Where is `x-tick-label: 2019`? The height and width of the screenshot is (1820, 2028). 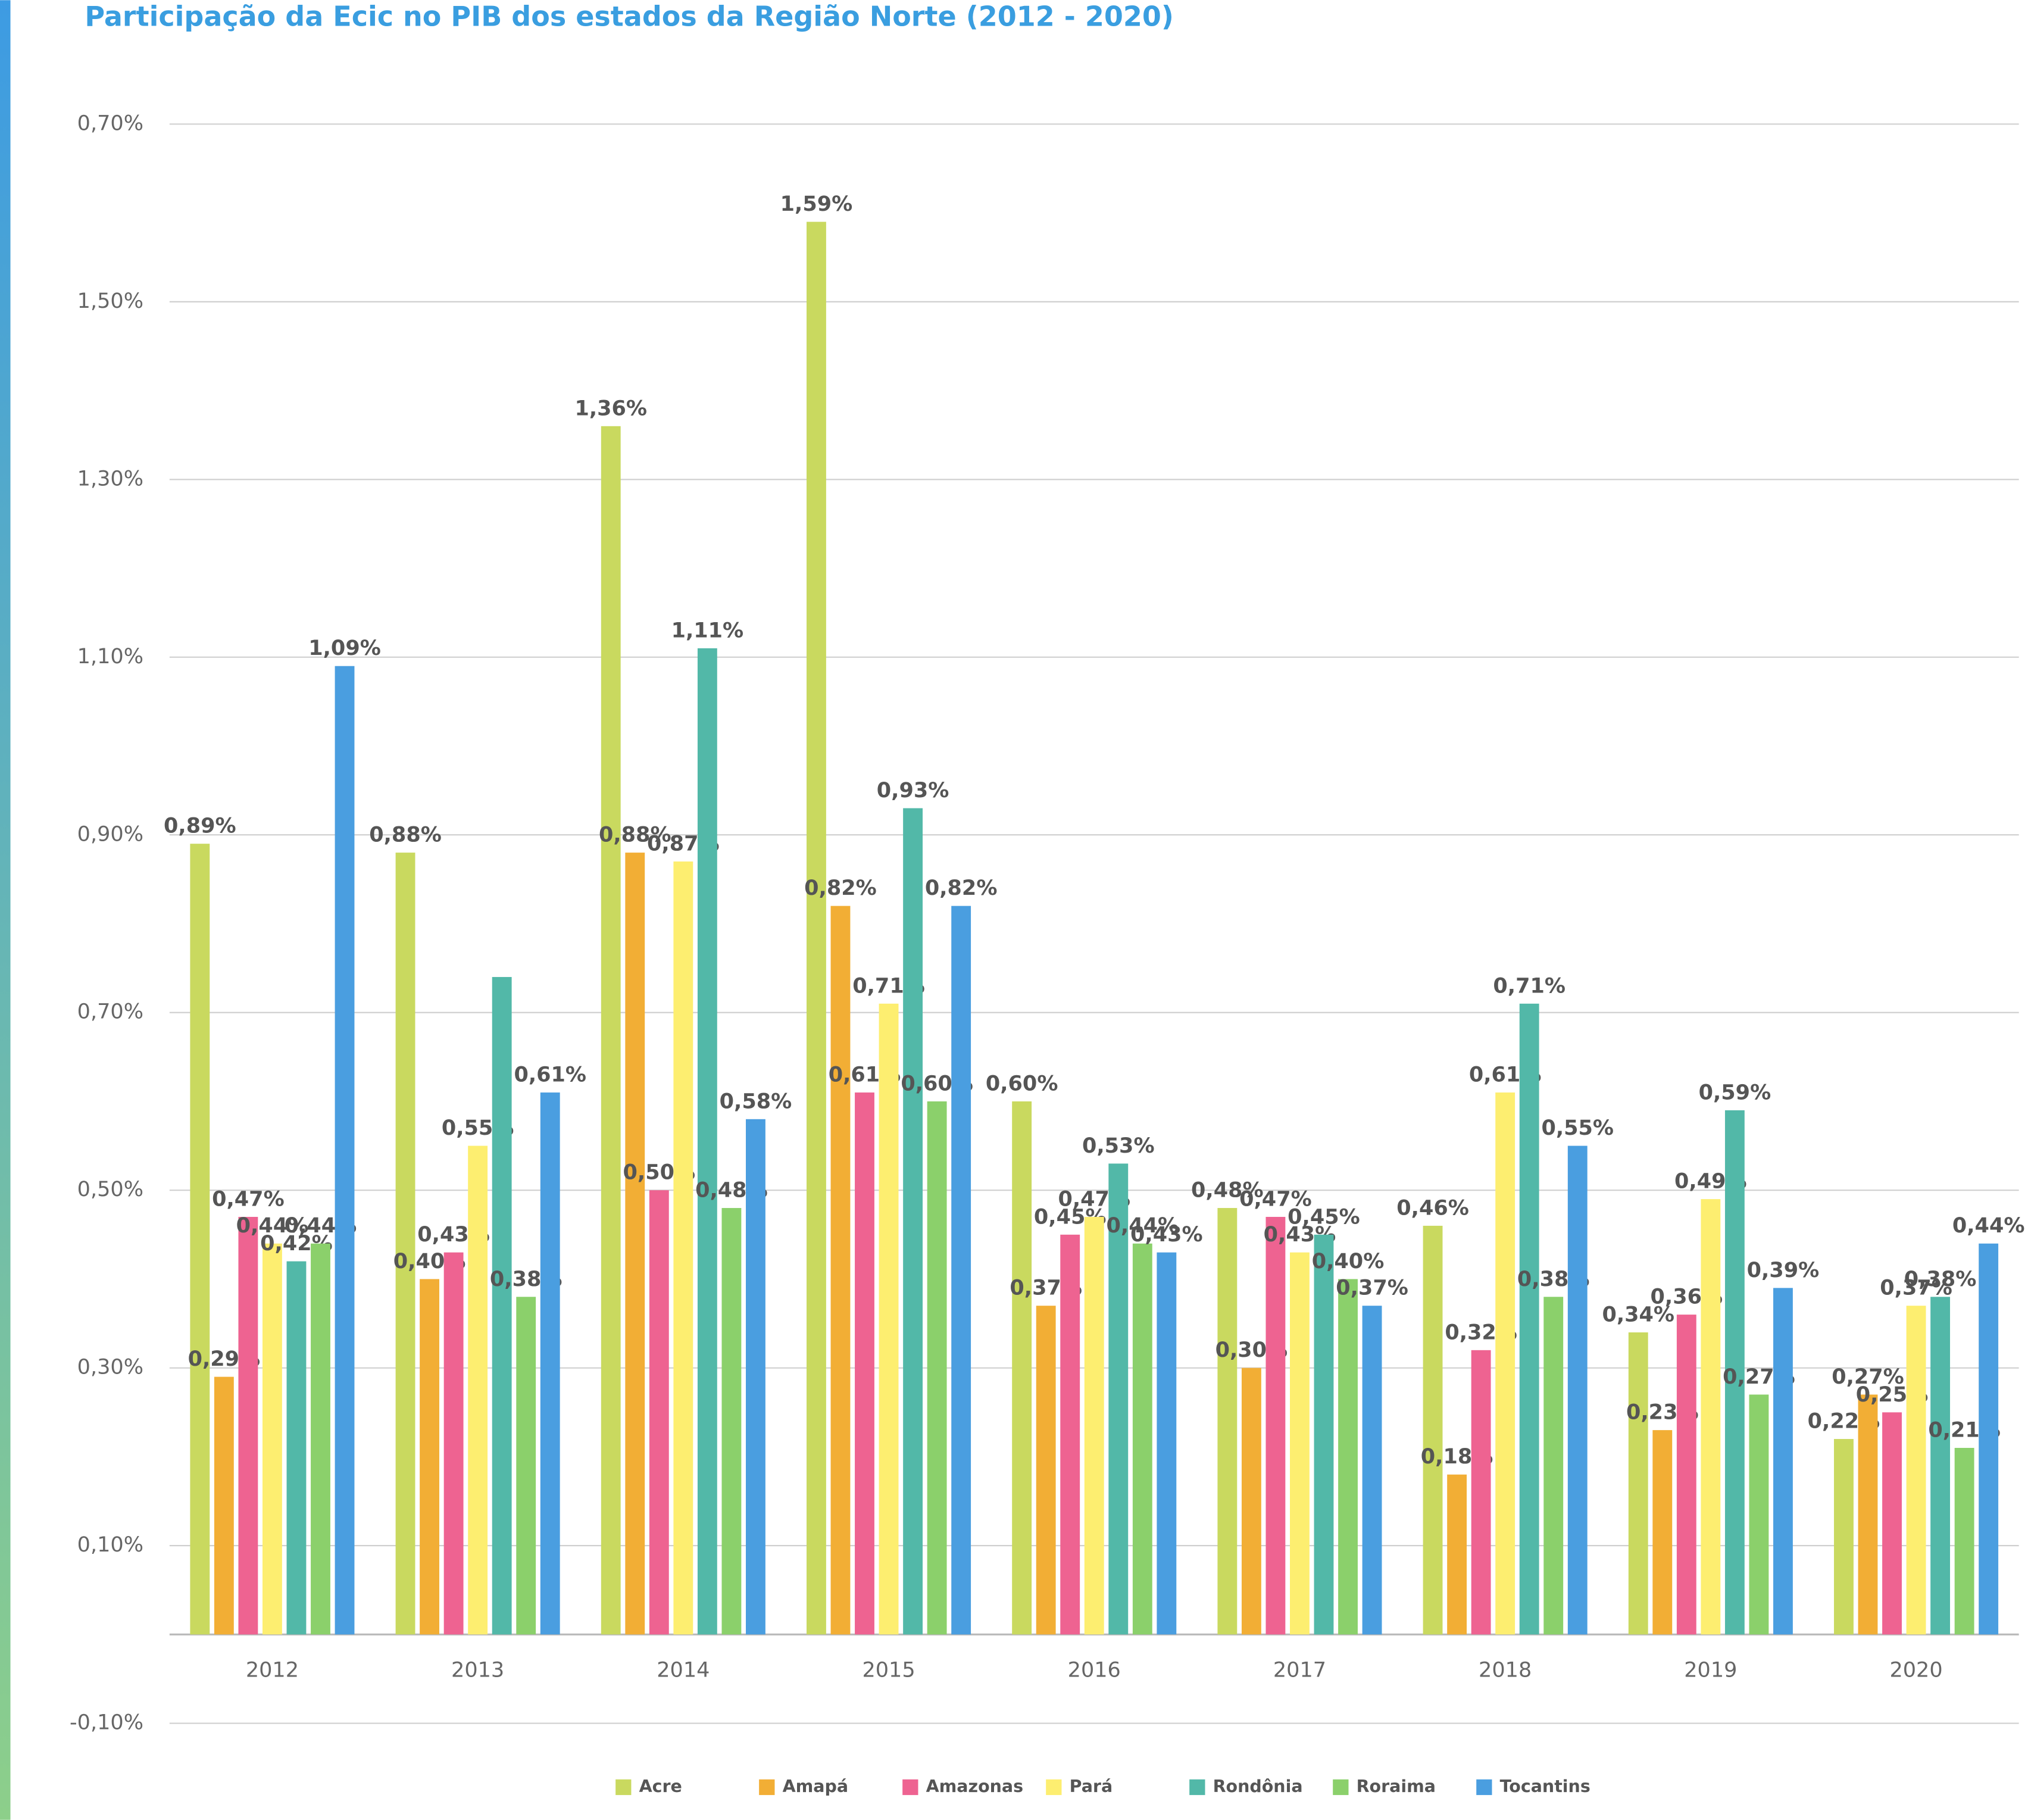 x-tick-label: 2019 is located at coordinates (1710, 1670).